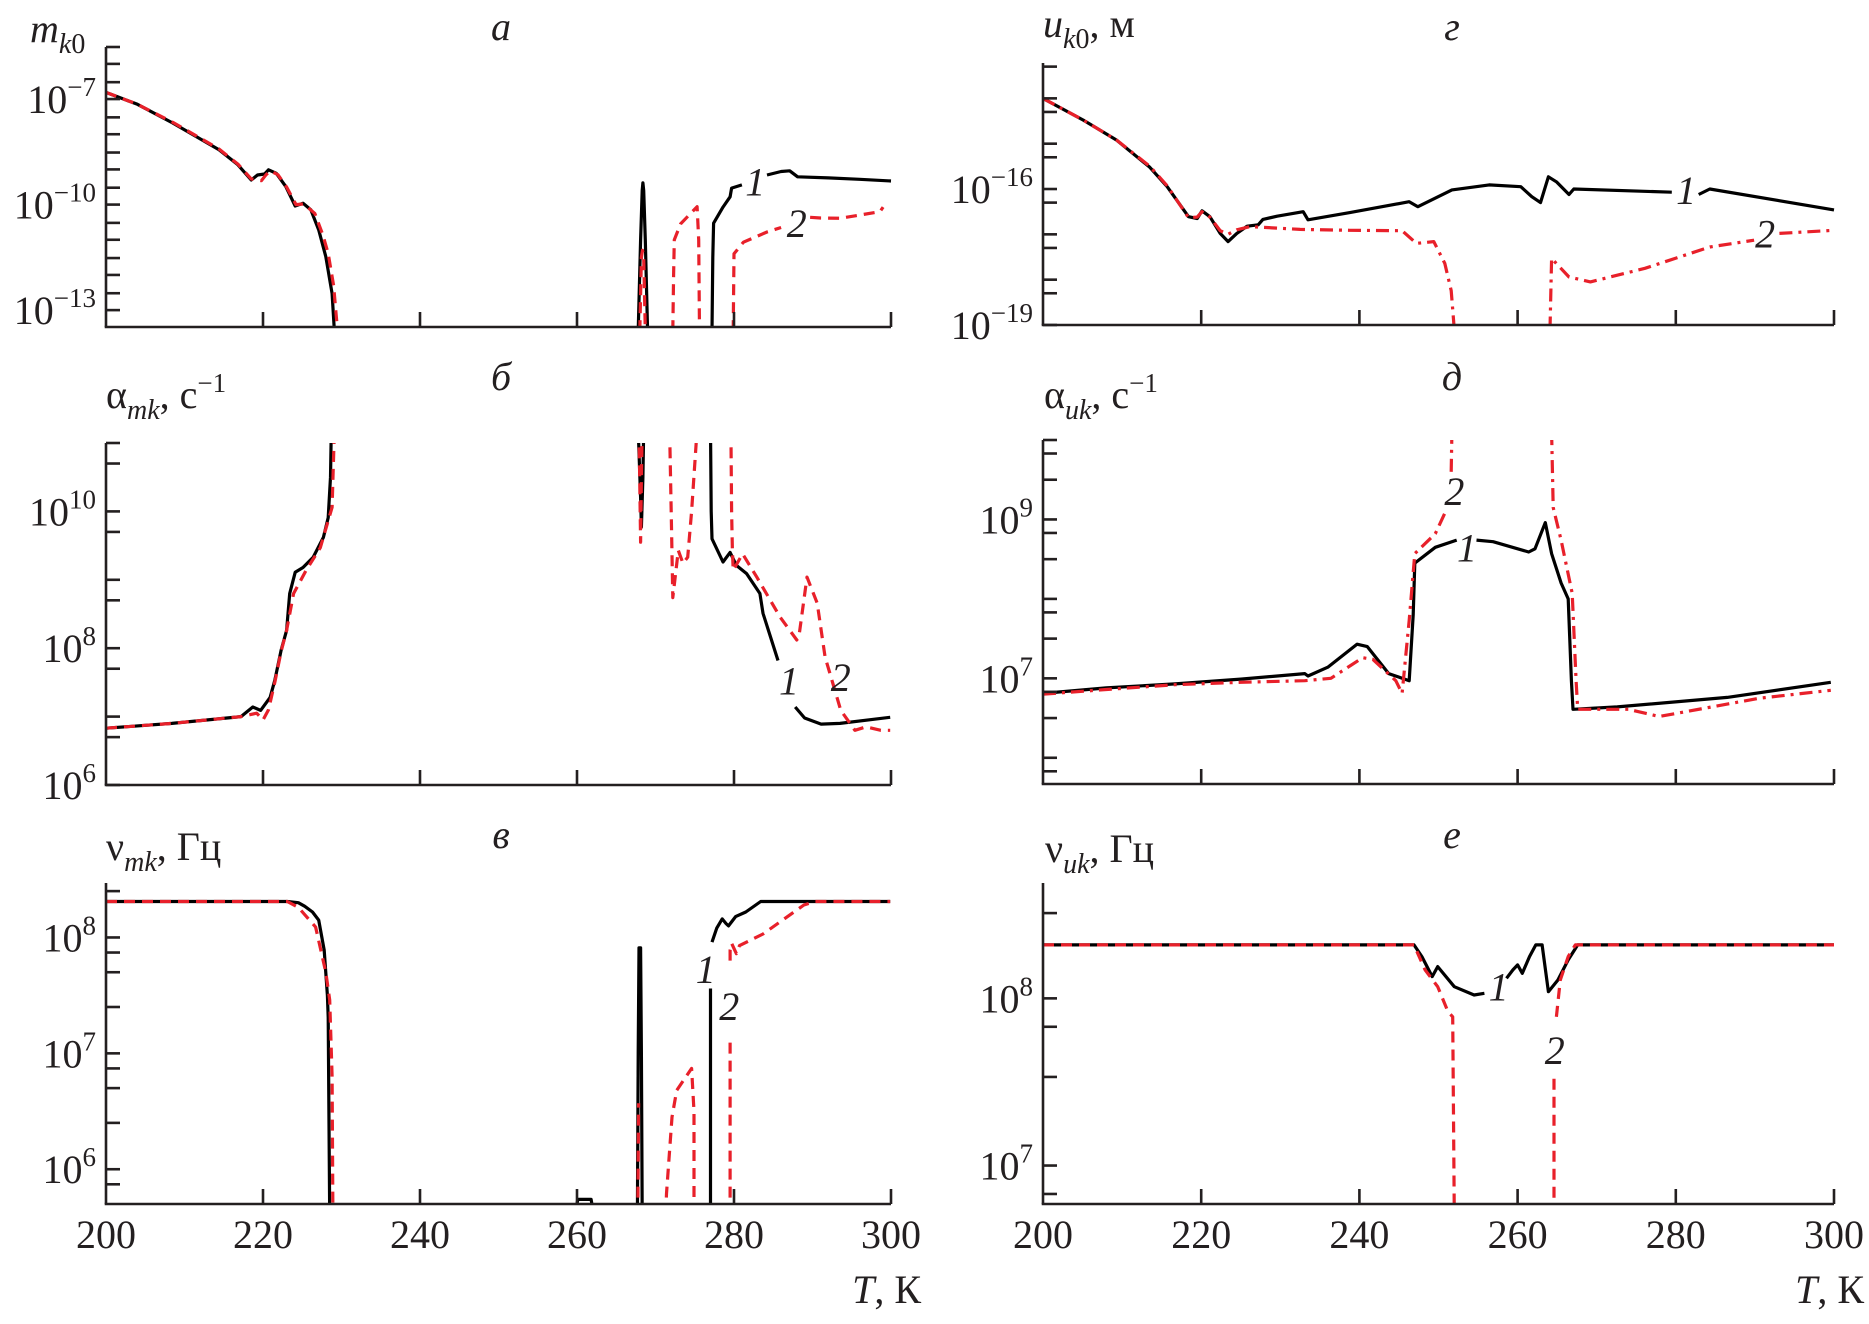 The height and width of the screenshot is (1324, 1869). I want to click on y-axis-title: mk0, so click(57, 33).